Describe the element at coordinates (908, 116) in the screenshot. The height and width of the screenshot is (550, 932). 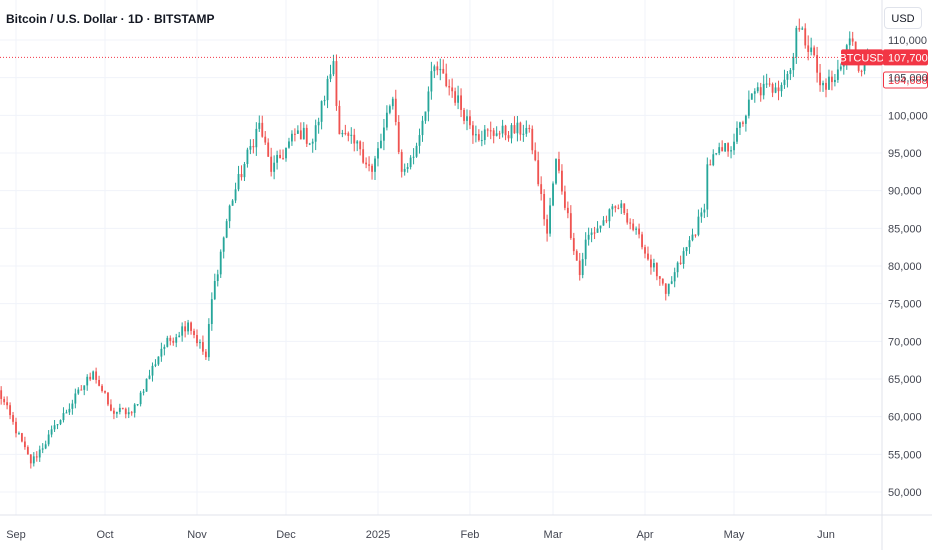
I see `y-tick-label: 100,000` at that location.